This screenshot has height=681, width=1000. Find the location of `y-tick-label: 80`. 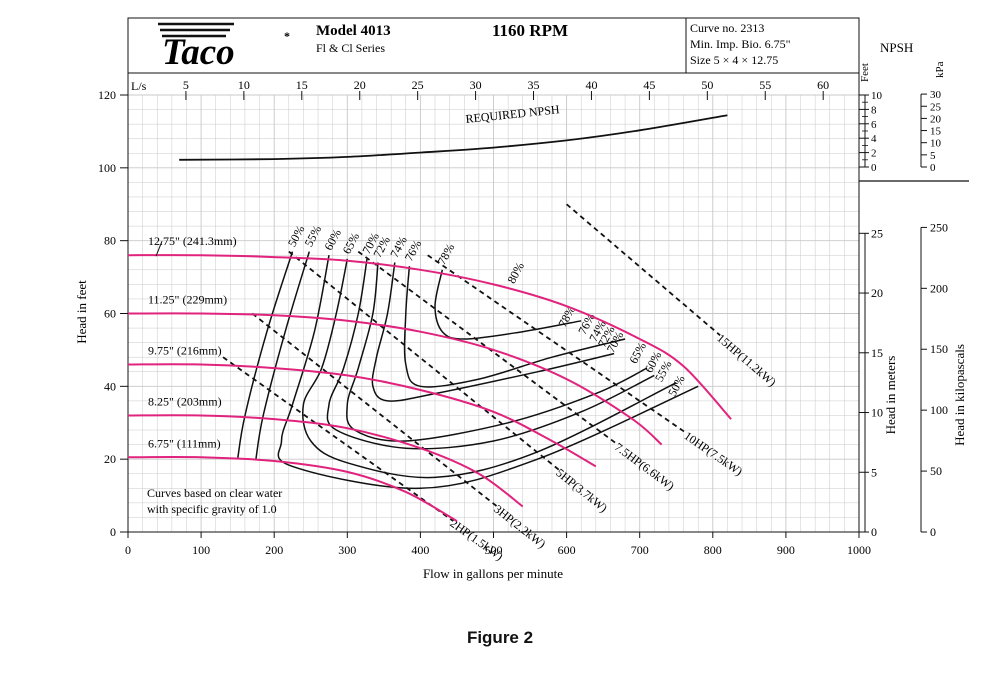

y-tick-label: 80 is located at coordinates (110, 241).